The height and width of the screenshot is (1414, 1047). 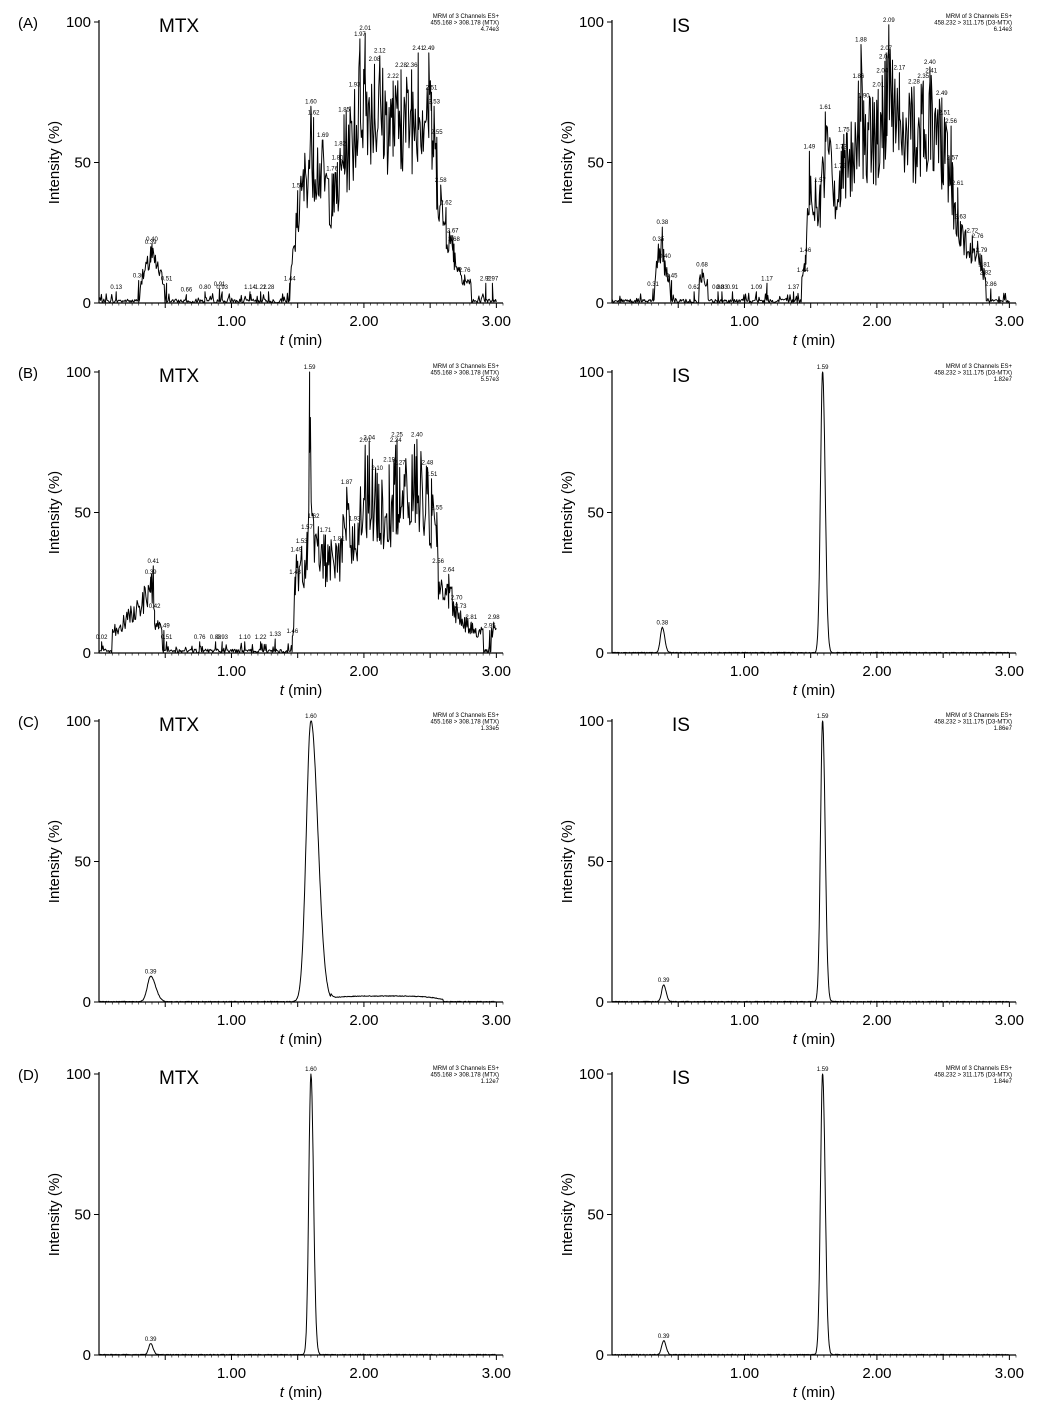 What do you see at coordinates (490, 380) in the screenshot?
I see `header-line: 5.57e3` at bounding box center [490, 380].